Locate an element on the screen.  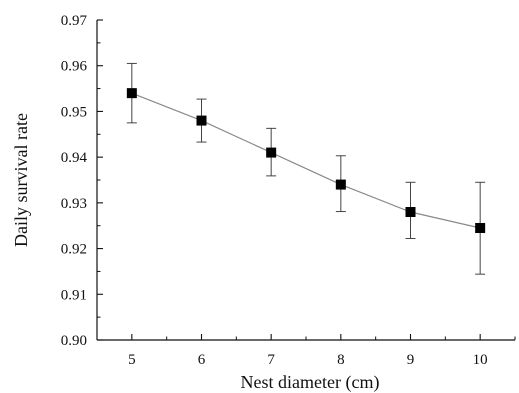
y-tick-label: 0.94 is located at coordinates (74, 158).